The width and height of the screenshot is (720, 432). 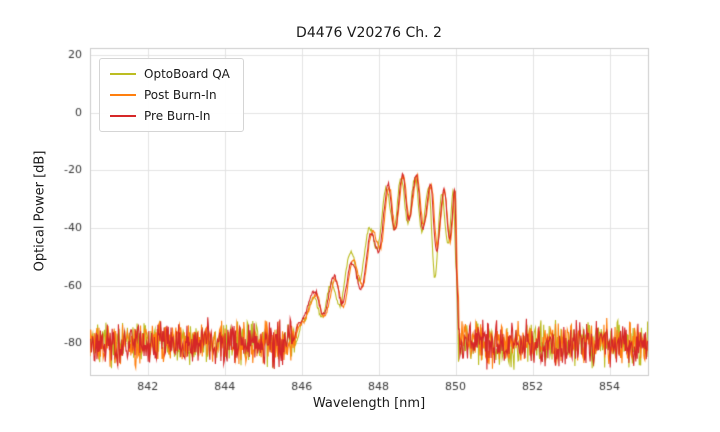 I want to click on legend-item: Post Burn-In, so click(x=170, y=95).